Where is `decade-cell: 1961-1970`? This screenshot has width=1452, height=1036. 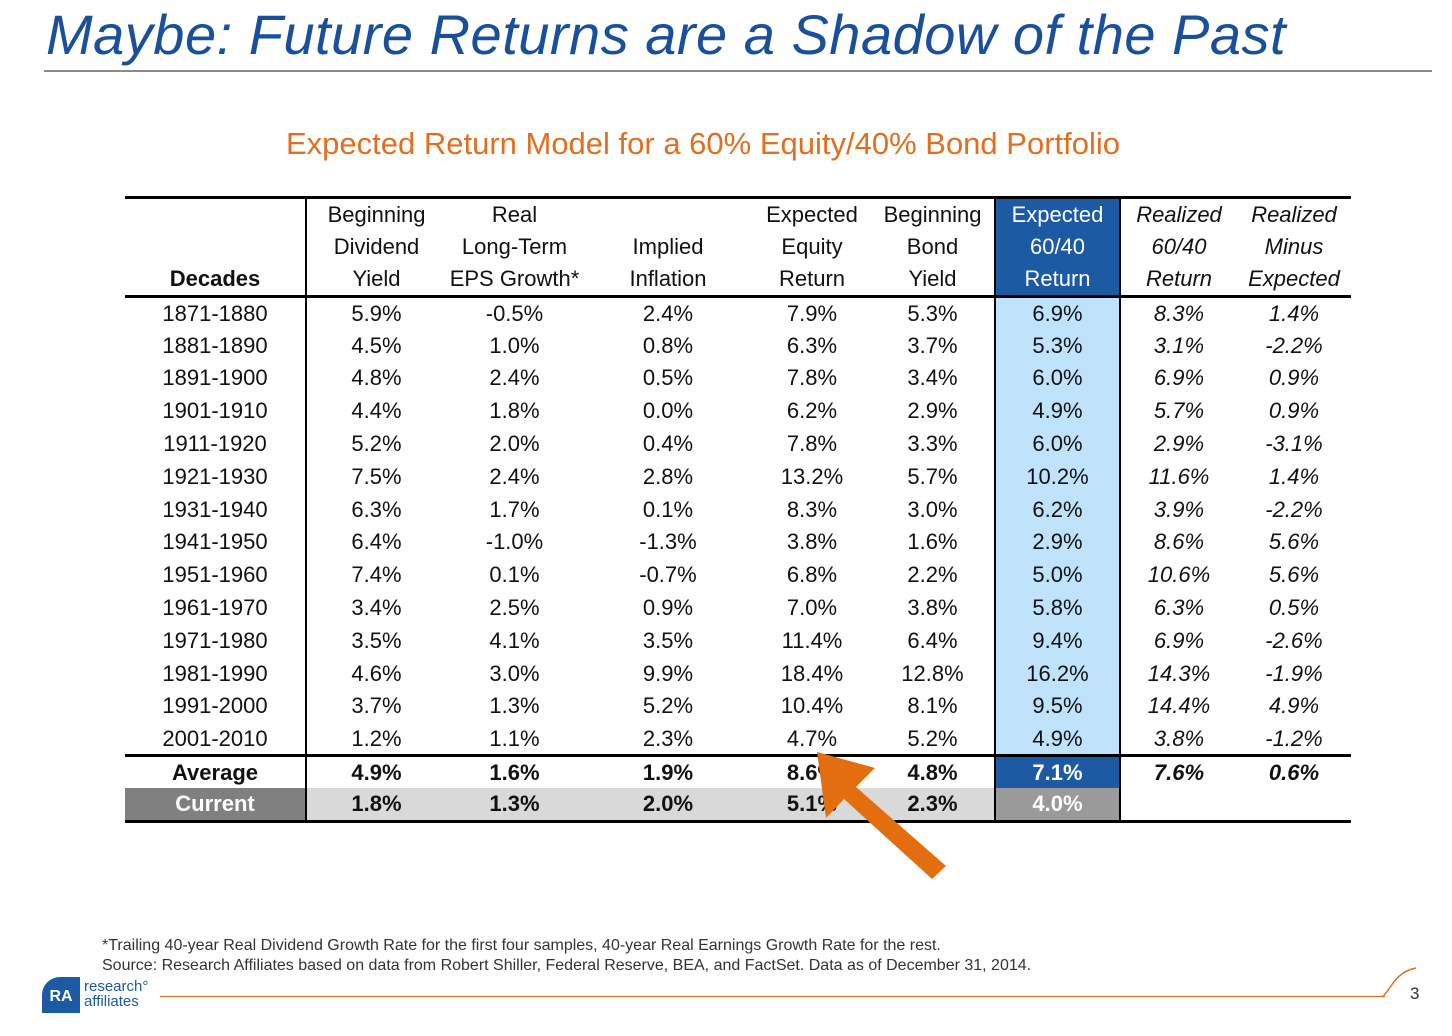 decade-cell: 1961-1970 is located at coordinates (216, 608).